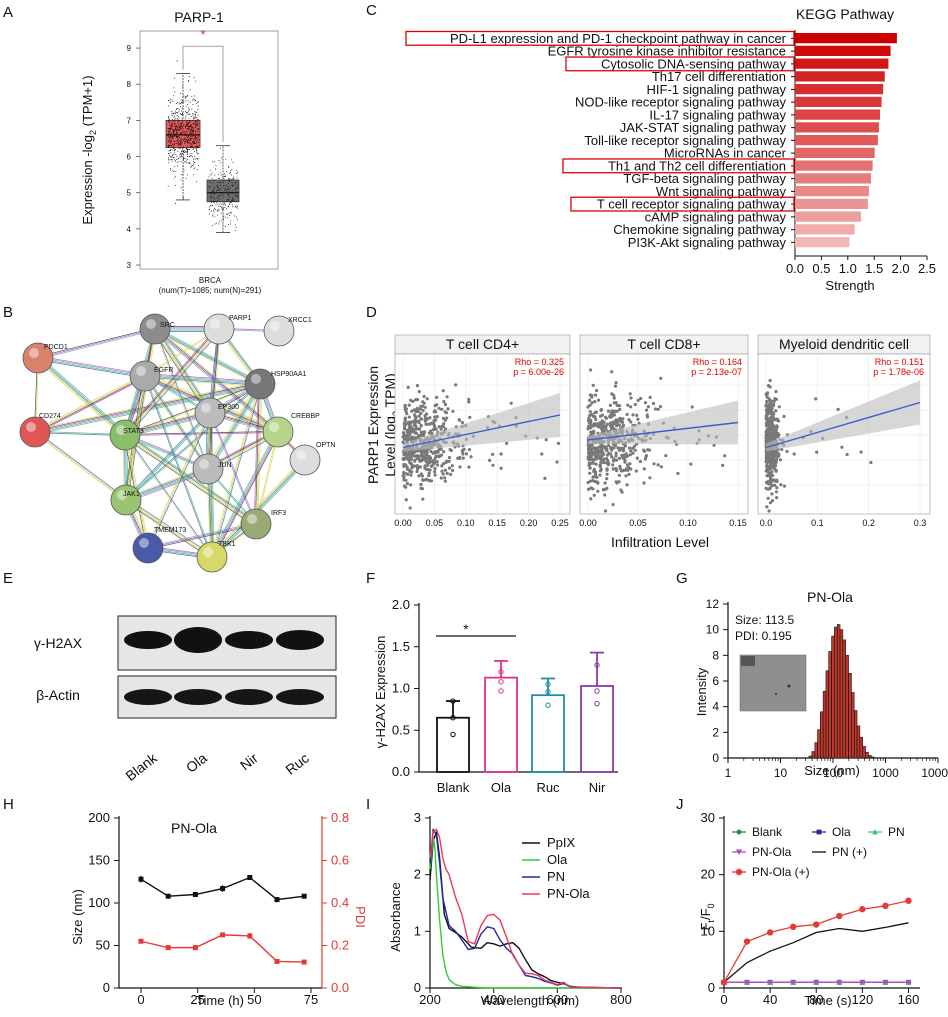 The image size is (948, 1017). What do you see at coordinates (129, 157) in the screenshot?
I see `a-ytick-label: 6` at bounding box center [129, 157].